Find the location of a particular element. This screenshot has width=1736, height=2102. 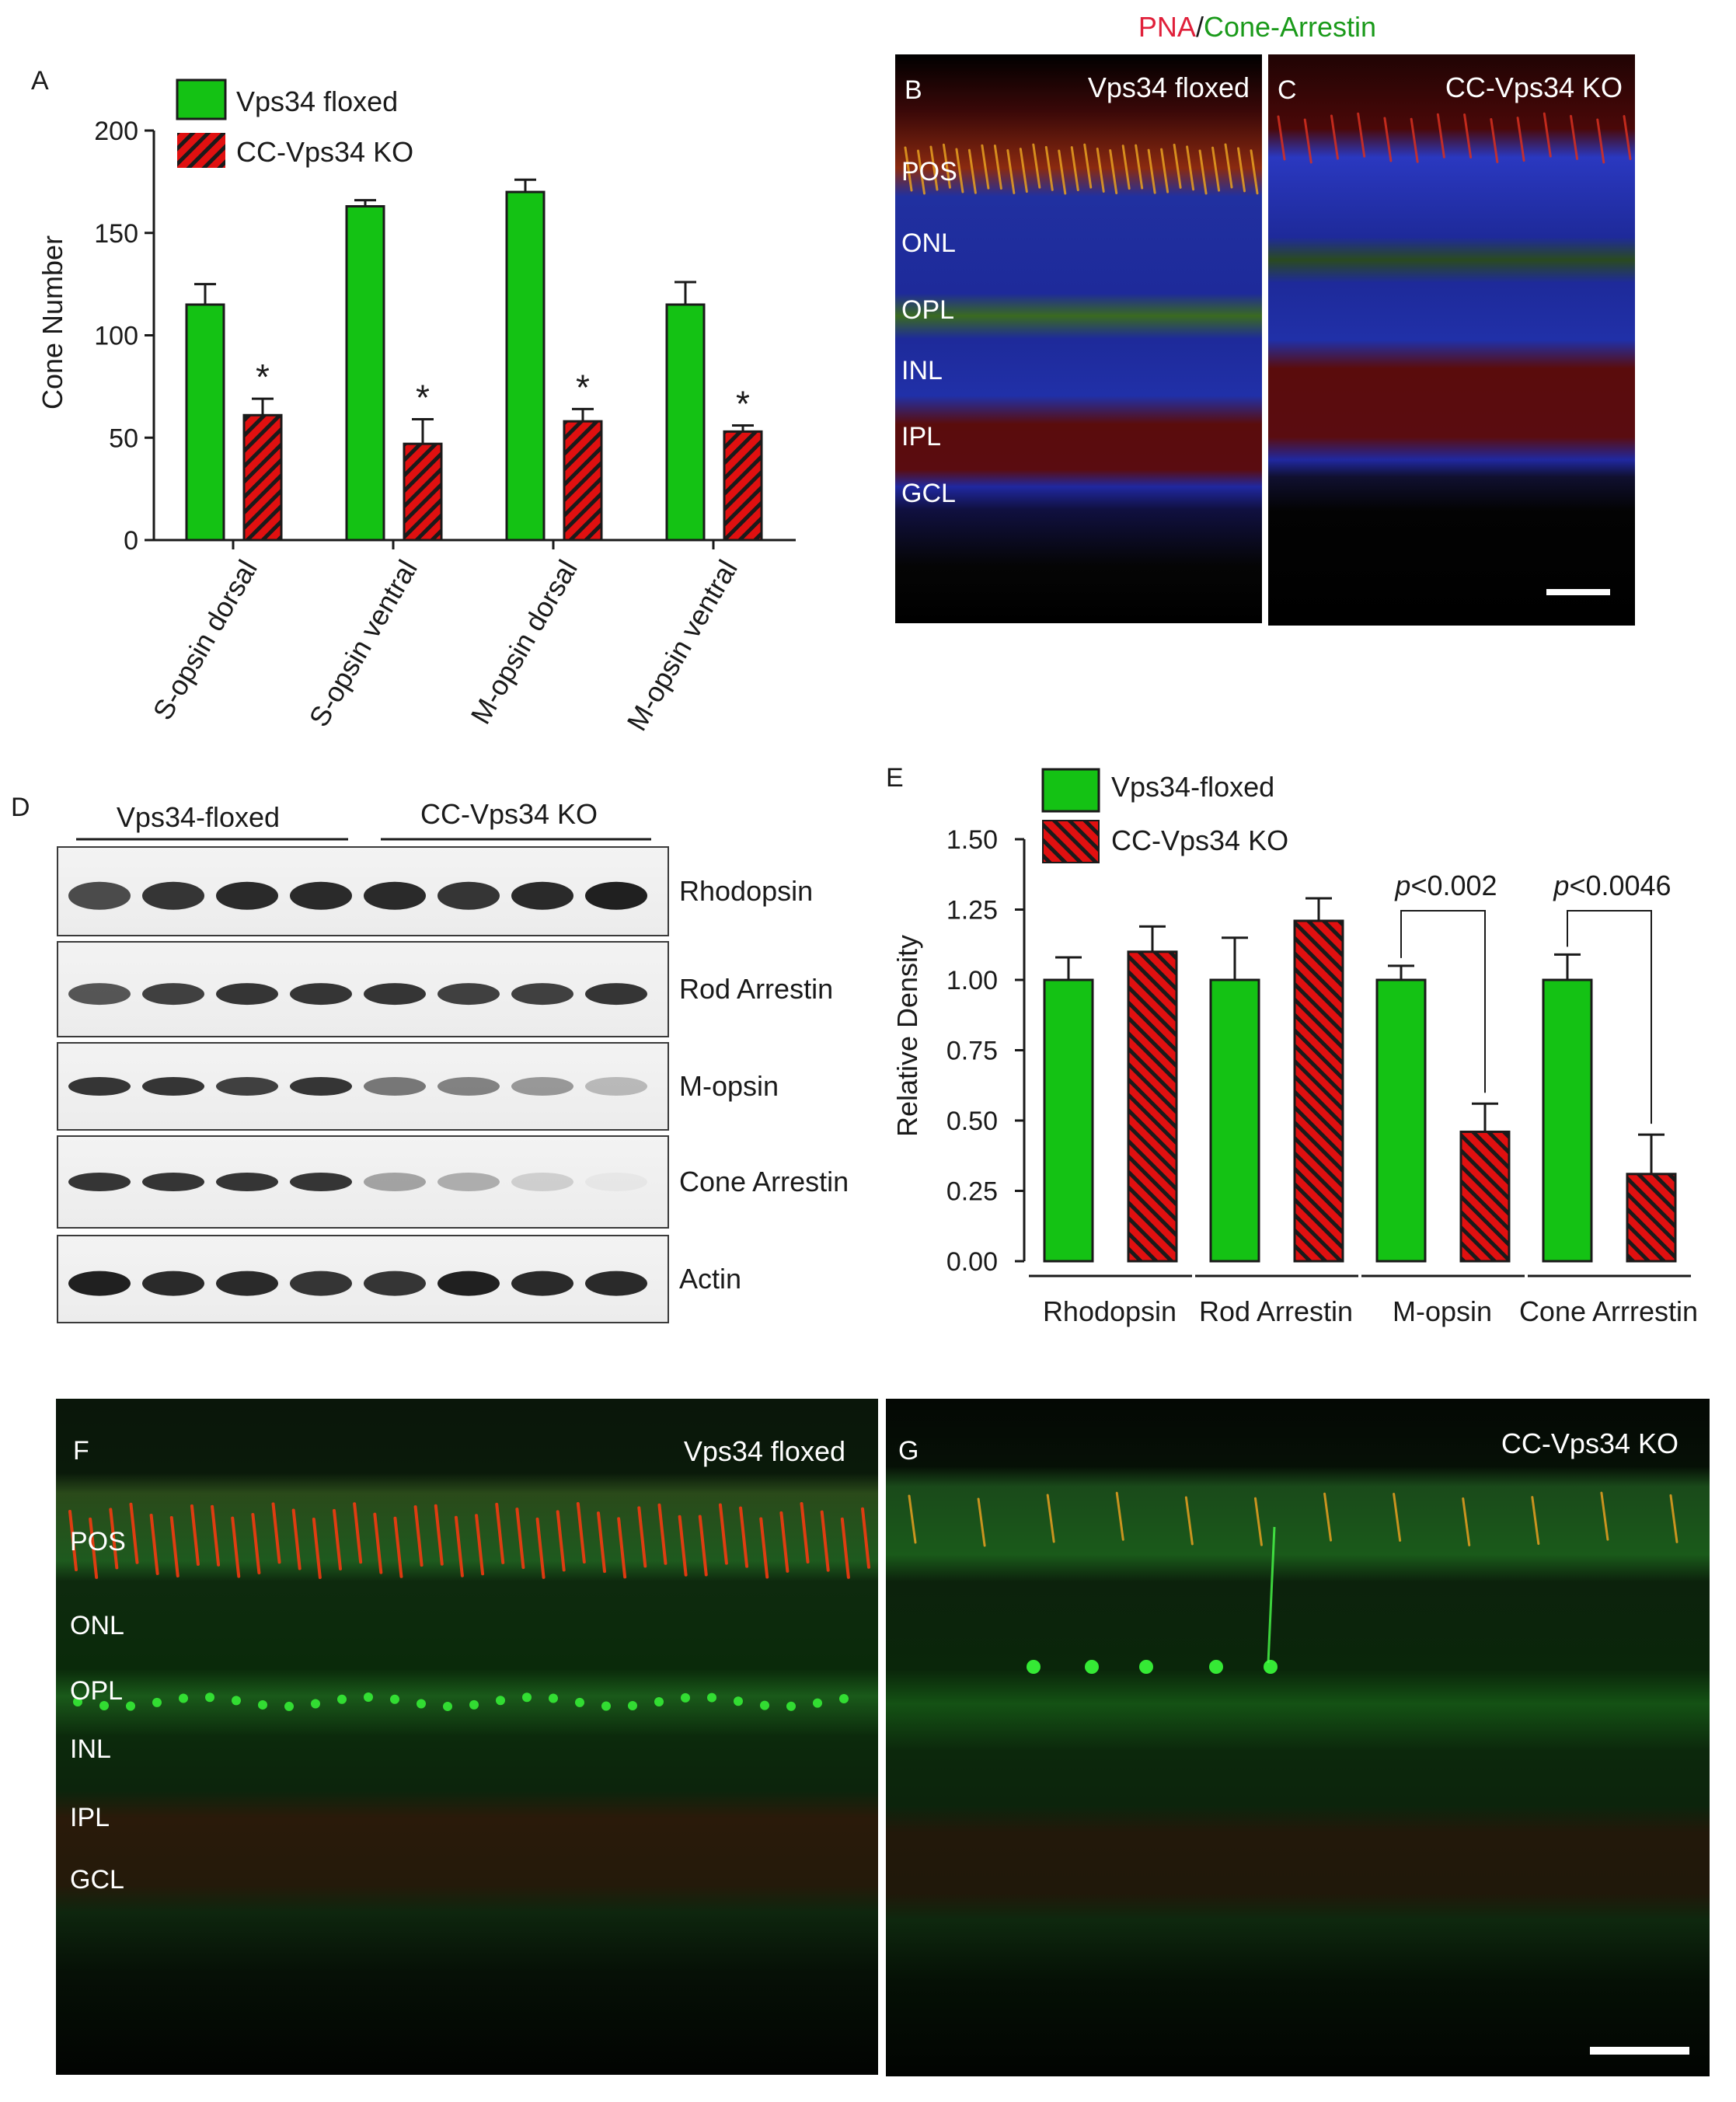

panel-b: B Vps34 floxed POS ONL OPL INL IPL GCL is located at coordinates (1078, 338).